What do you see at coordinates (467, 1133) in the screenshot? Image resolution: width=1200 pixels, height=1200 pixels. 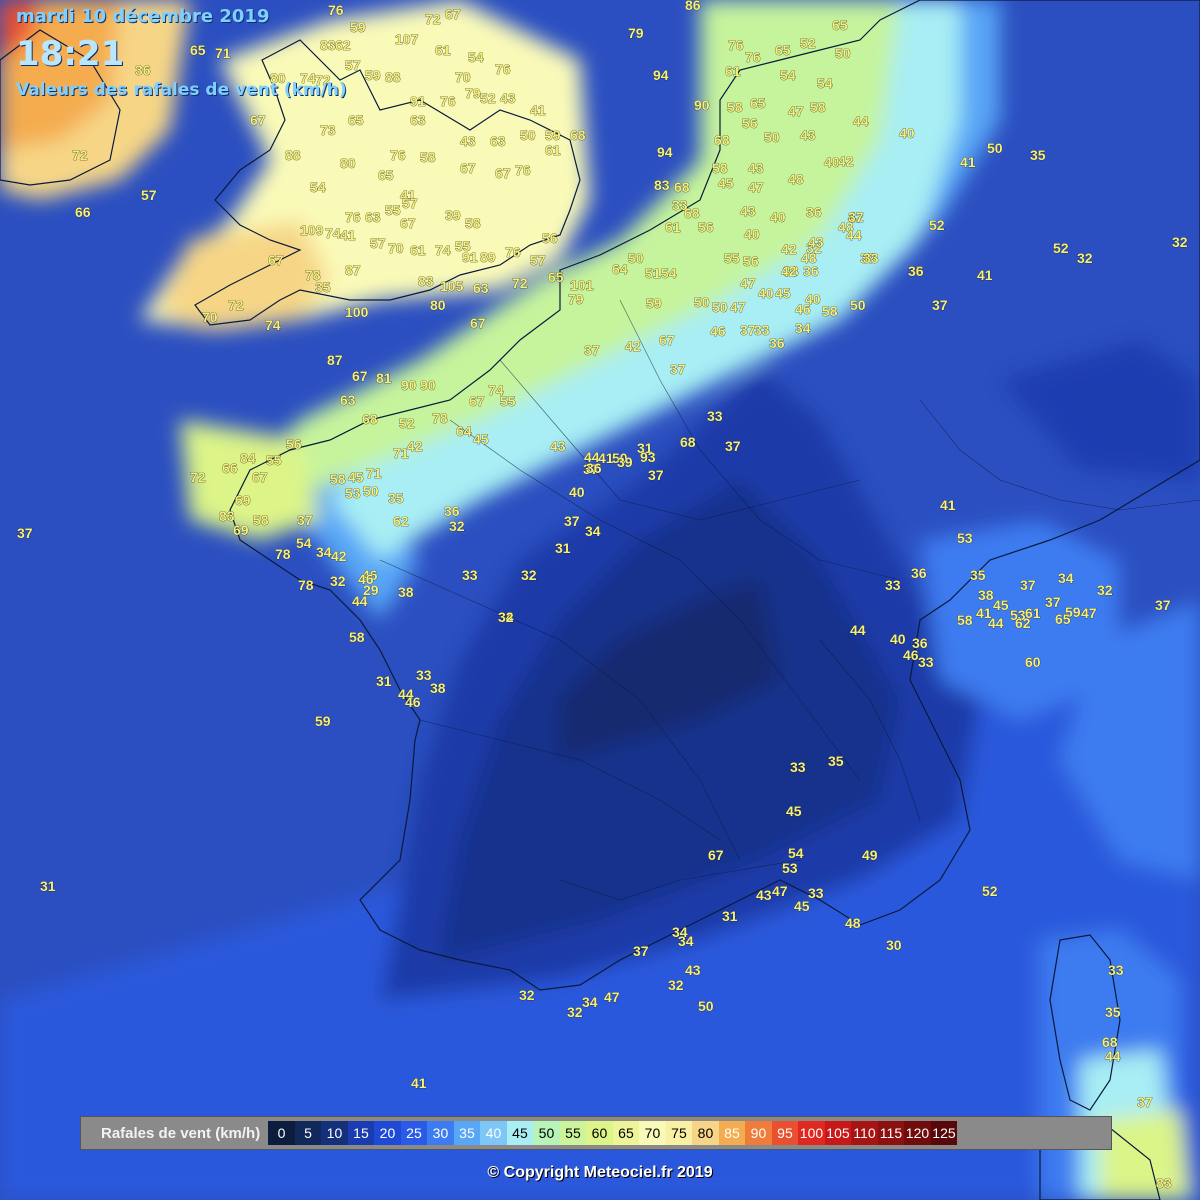 I see `legend-cell-35: 35` at bounding box center [467, 1133].